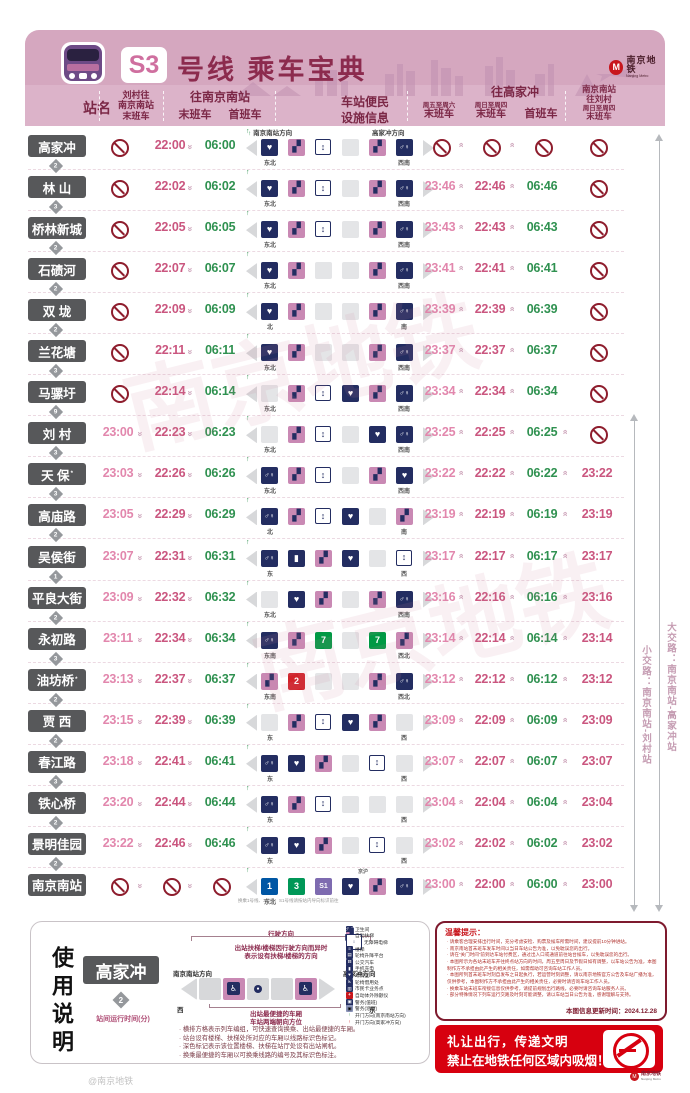 Image resolution: width=690 pixels, height=1093 pixels. Describe the element at coordinates (651, 1078) in the screenshot. I see `logo-en: Nanjing Metro` at that location.